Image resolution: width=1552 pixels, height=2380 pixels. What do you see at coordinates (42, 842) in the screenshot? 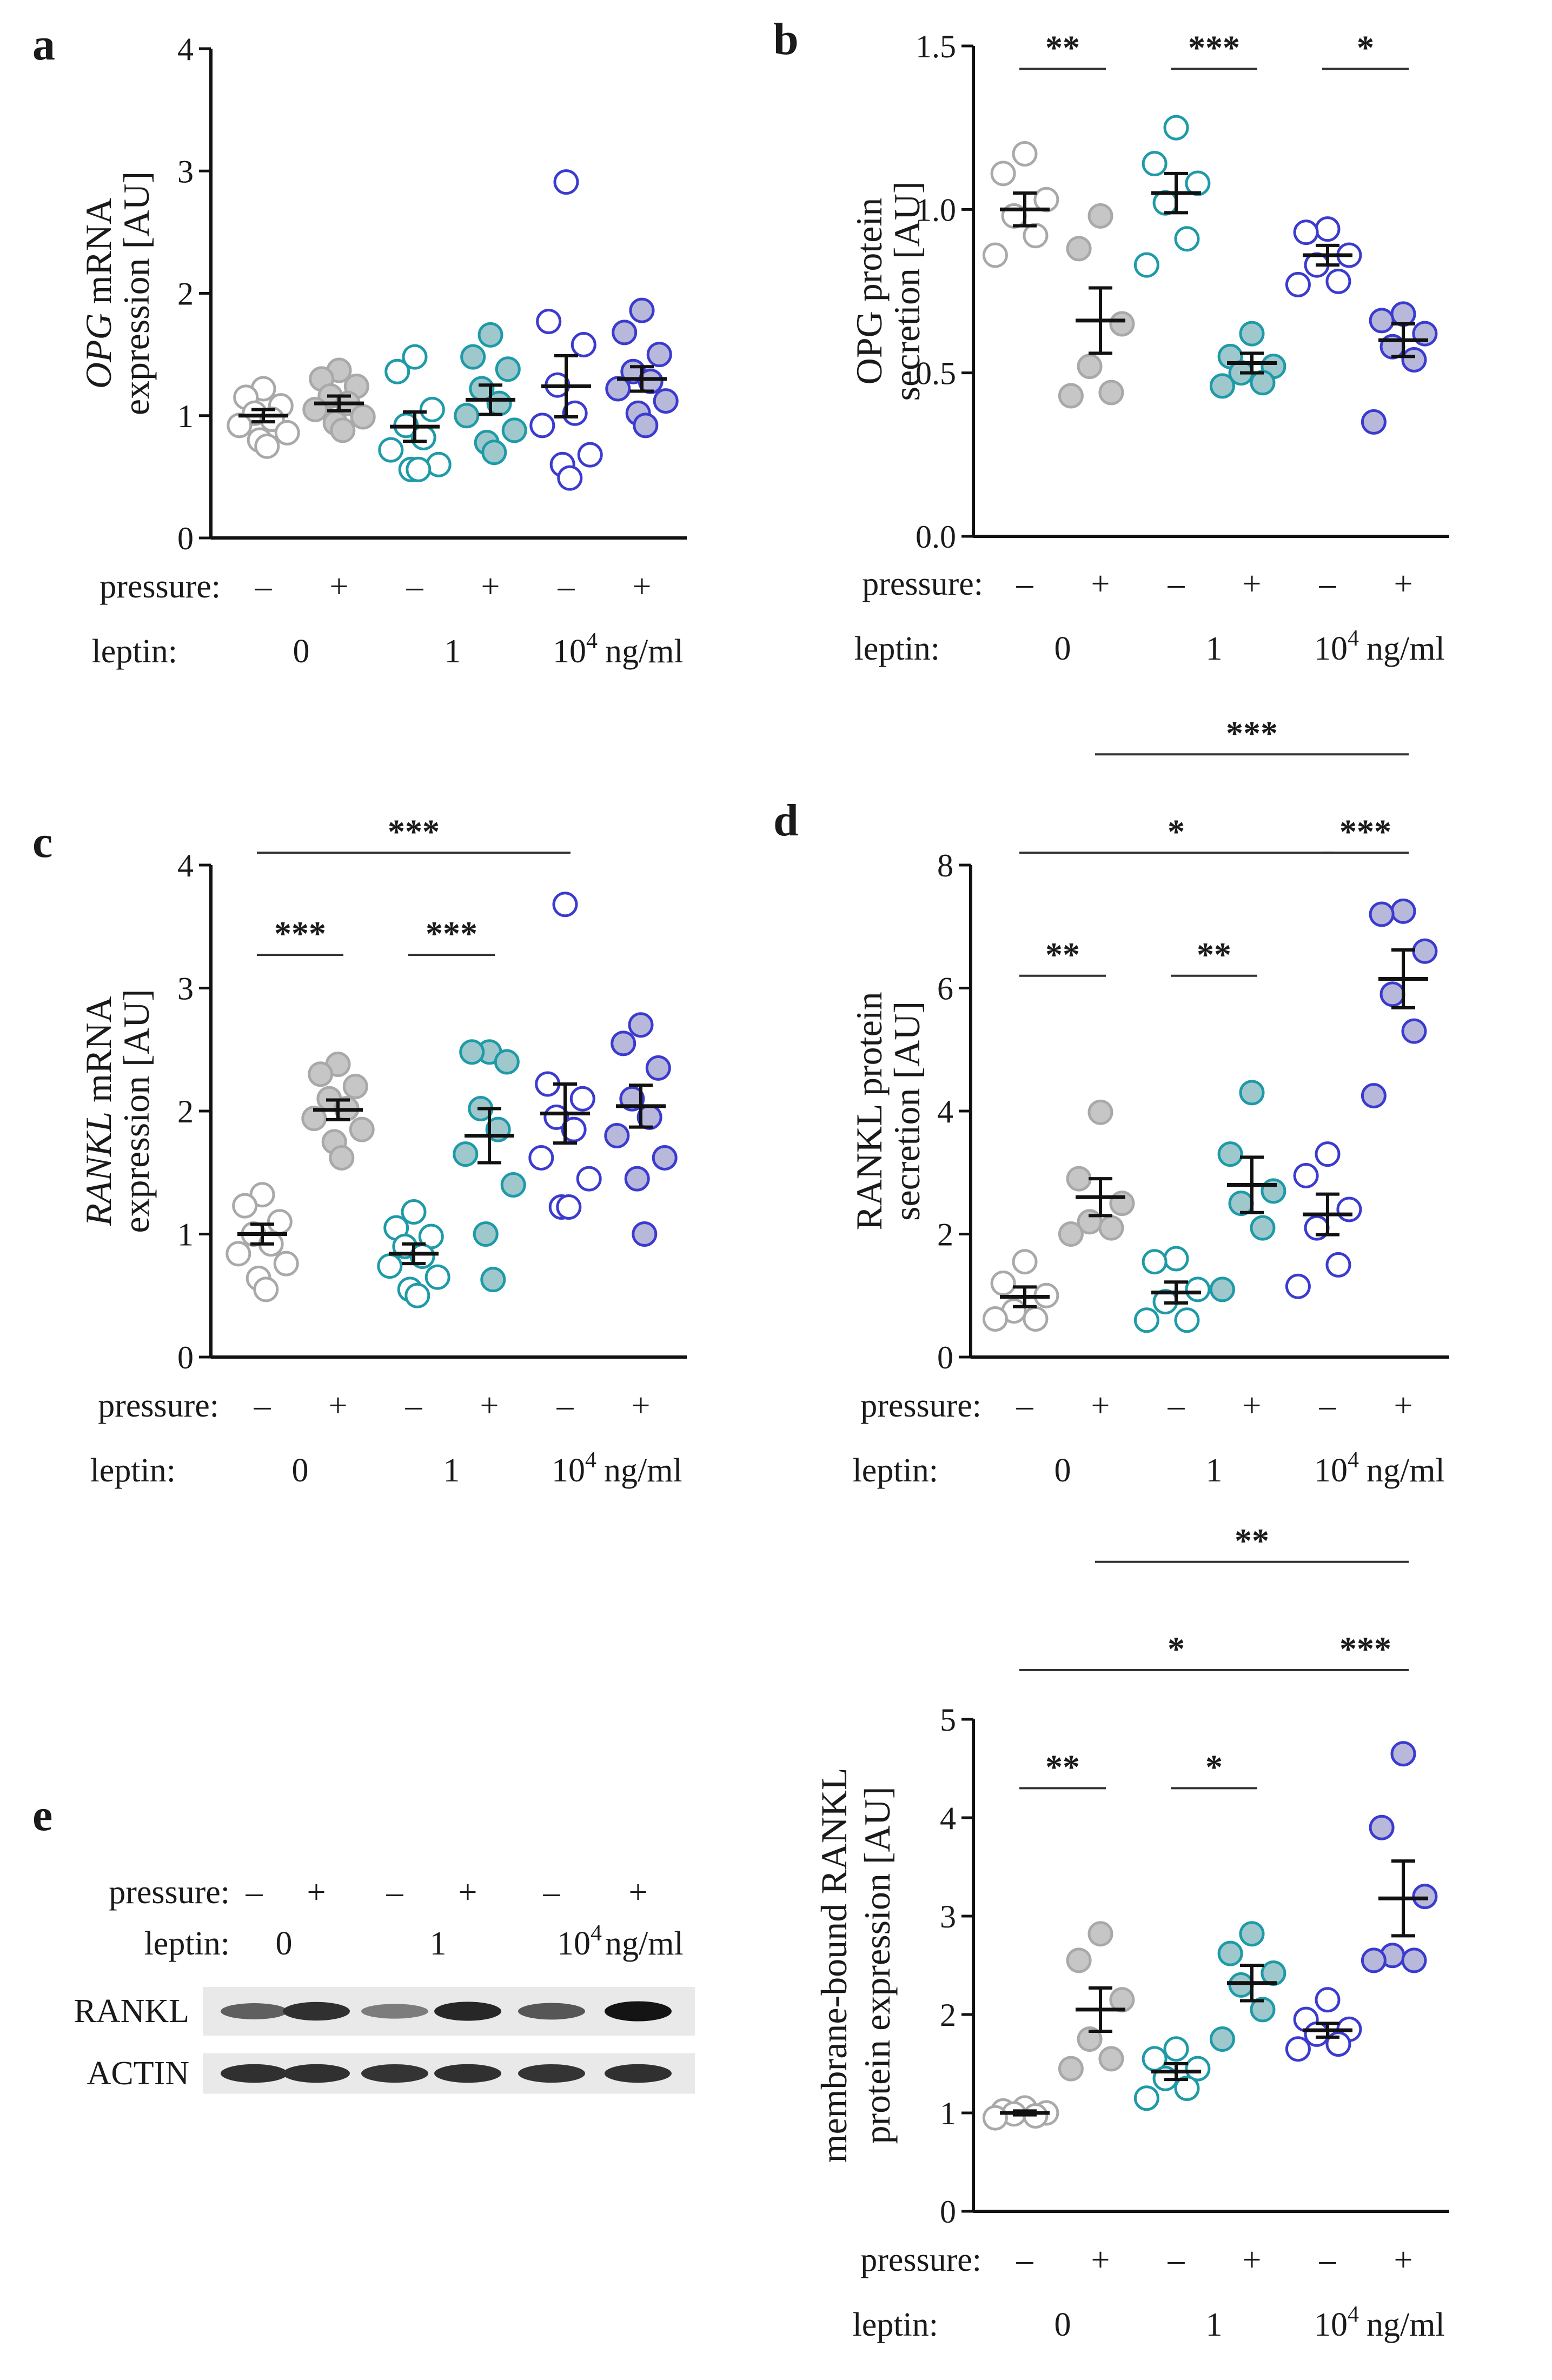
I see `panel-label: c` at bounding box center [42, 842].